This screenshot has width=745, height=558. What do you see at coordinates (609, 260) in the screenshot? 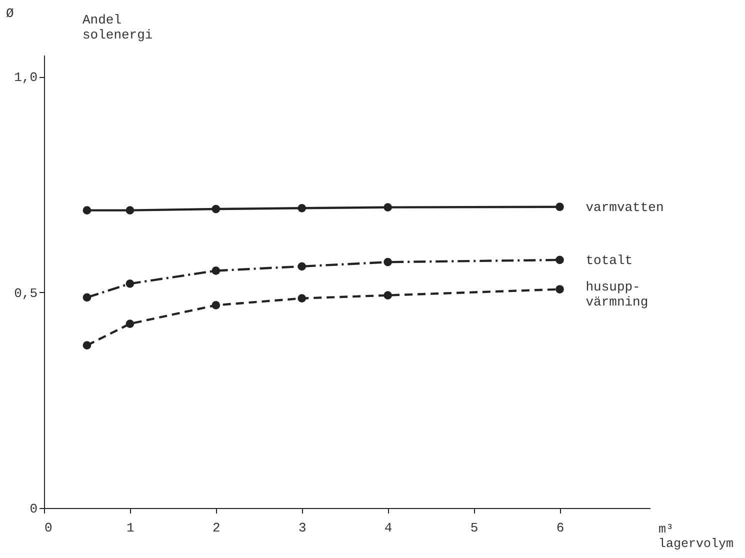
I see `series-label: totalt` at bounding box center [609, 260].